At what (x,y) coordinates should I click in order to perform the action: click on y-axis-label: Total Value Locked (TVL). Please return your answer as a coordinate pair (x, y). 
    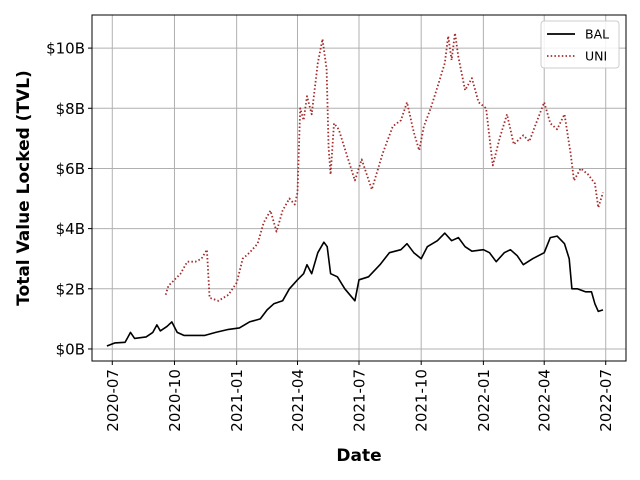
    Looking at the image, I should click on (24, 188).